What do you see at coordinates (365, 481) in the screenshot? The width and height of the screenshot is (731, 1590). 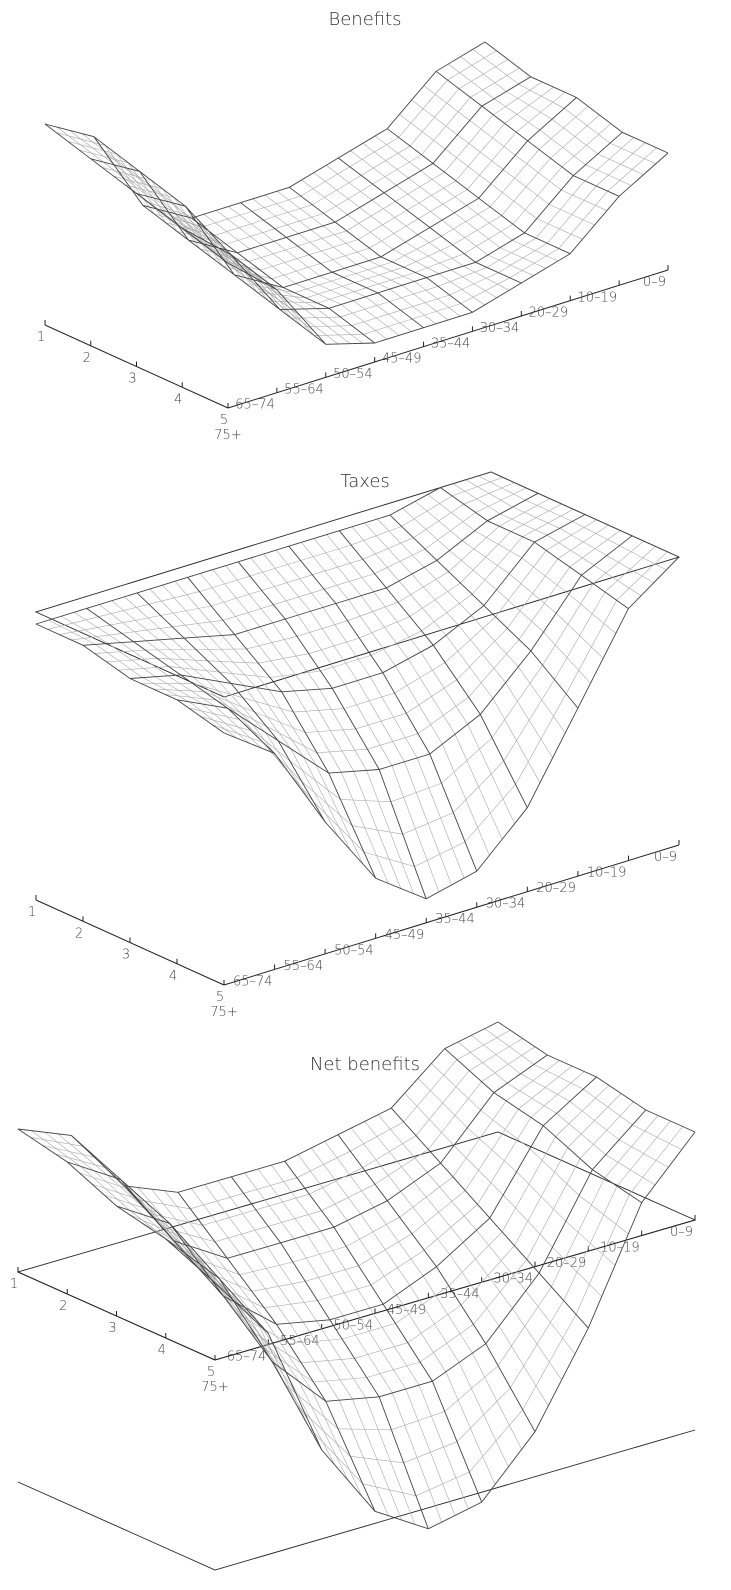 I see `chart-title: Taxes` at bounding box center [365, 481].